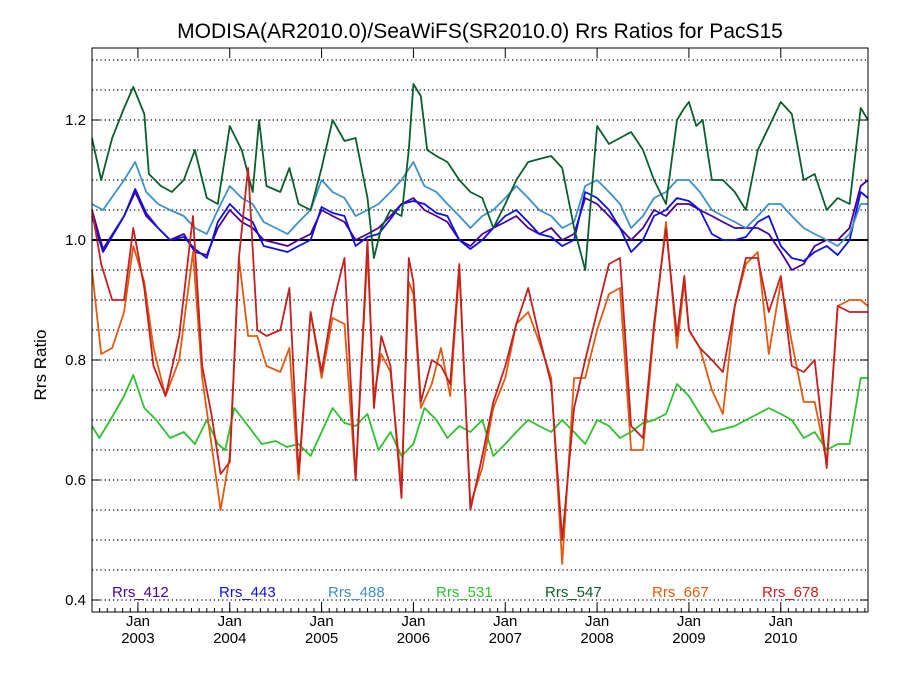  I want to click on legend-entry-Rrs_412: Rrs_412, so click(140, 592).